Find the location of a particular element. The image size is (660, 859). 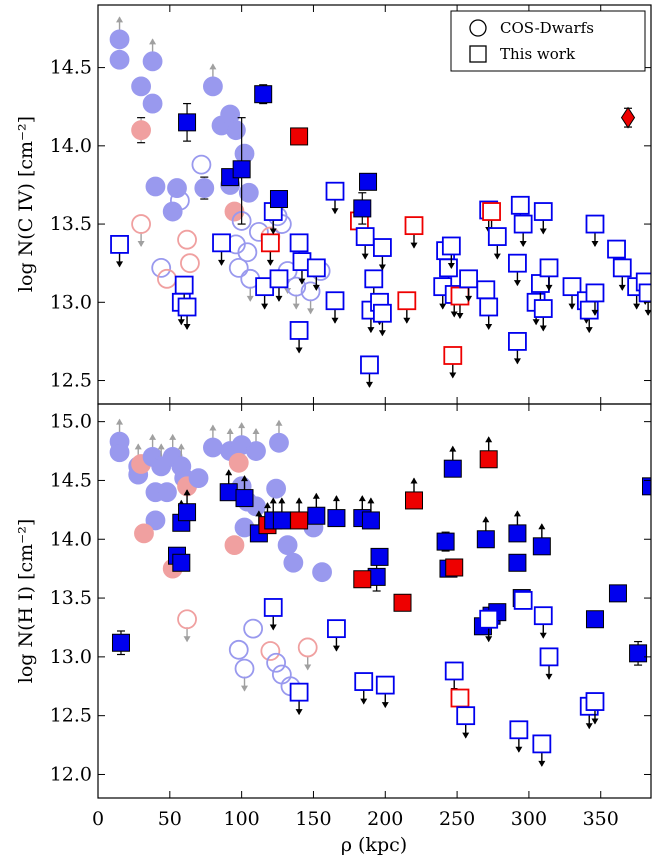

legend-box is located at coordinates (548, 41).